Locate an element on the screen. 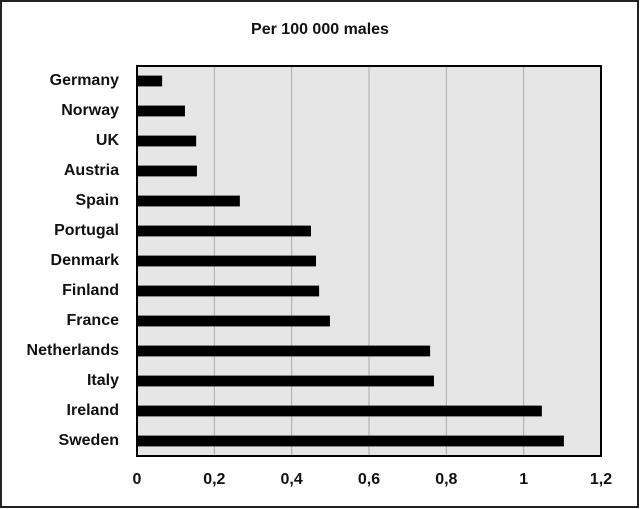 Image resolution: width=640 pixels, height=509 pixels. y-tick-label: Norway is located at coordinates (90, 110).